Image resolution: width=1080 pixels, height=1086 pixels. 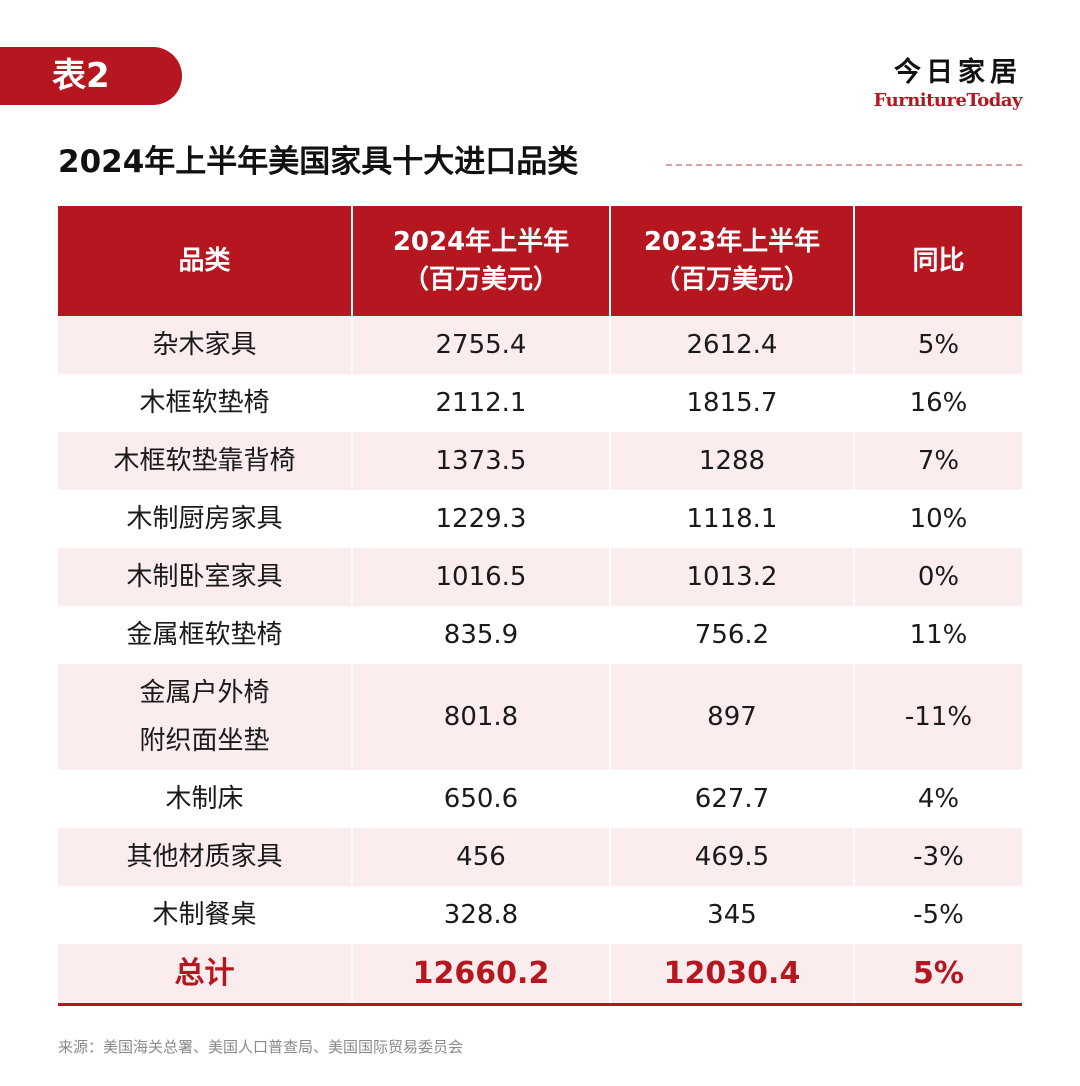 I want to click on cell-2024: 835.9, so click(x=481, y=635).